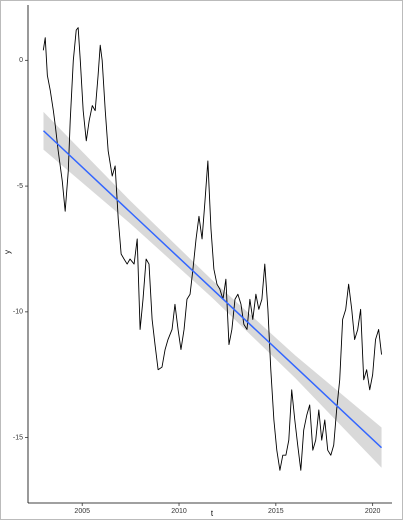  What do you see at coordinates (21, 60) in the screenshot?
I see `y-tick-label: 0` at bounding box center [21, 60].